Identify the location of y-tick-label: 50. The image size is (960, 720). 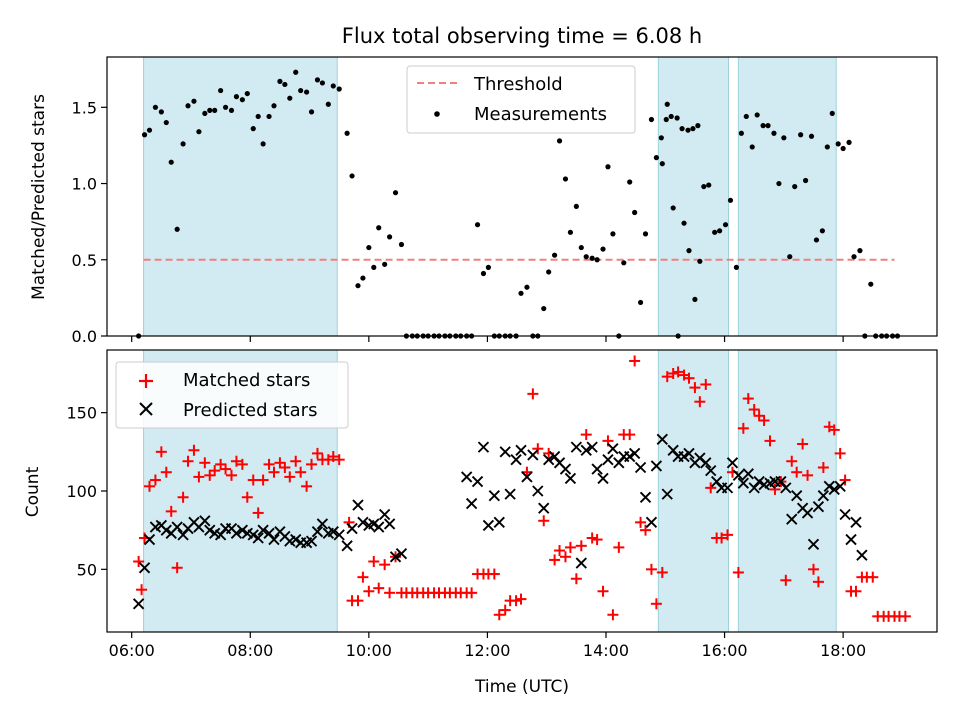
(87, 569).